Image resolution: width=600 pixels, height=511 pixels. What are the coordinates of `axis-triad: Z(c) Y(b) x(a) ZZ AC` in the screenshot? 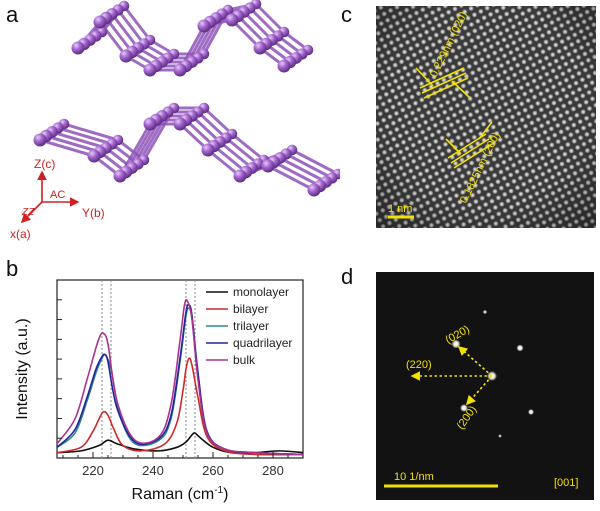 It's located at (57, 199).